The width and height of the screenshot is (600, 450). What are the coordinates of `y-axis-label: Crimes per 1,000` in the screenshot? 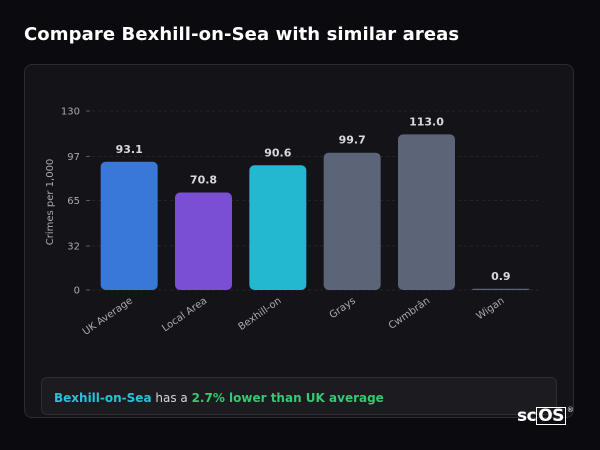 It's located at (50, 202).